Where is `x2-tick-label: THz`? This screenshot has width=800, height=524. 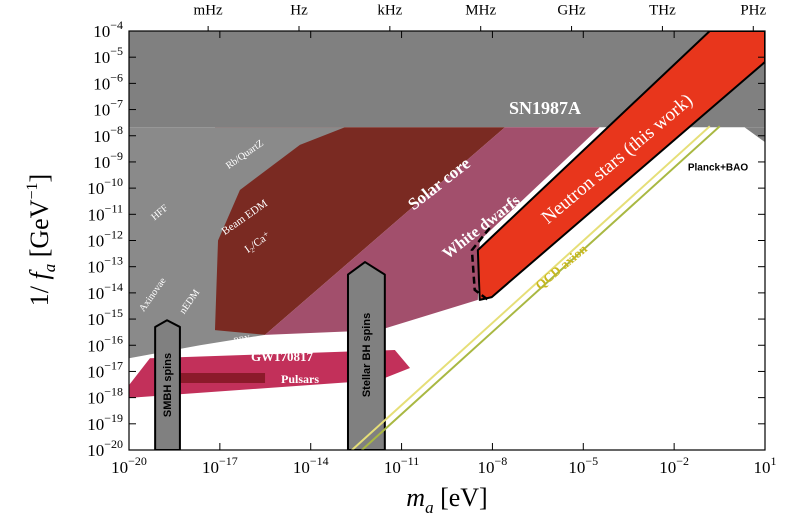
x2-tick-label: THz is located at coordinates (662, 10).